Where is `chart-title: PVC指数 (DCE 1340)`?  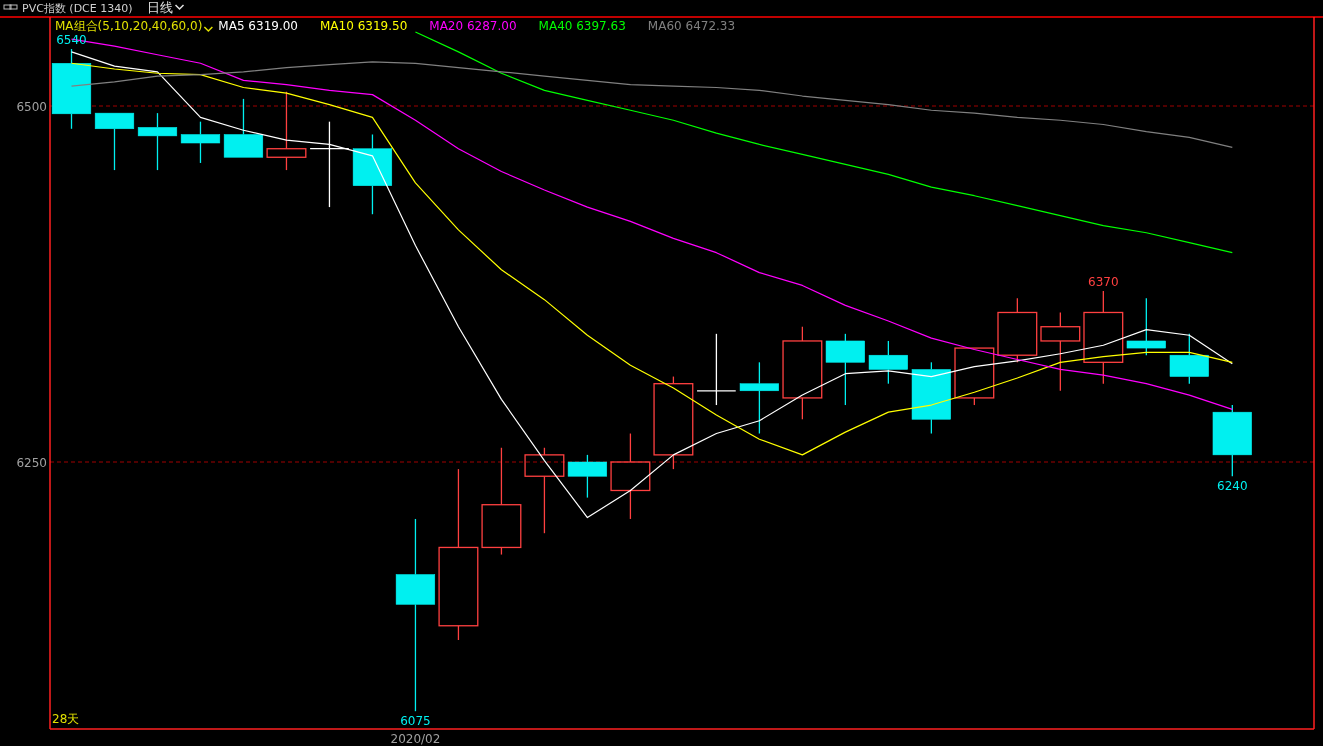
chart-title: PVC指数 (DCE 1340) is located at coordinates (77, 8).